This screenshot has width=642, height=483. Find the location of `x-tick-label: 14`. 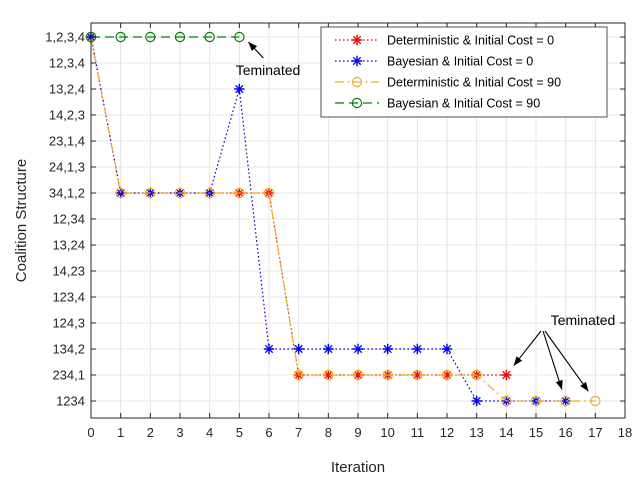

x-tick-label: 14 is located at coordinates (506, 432).